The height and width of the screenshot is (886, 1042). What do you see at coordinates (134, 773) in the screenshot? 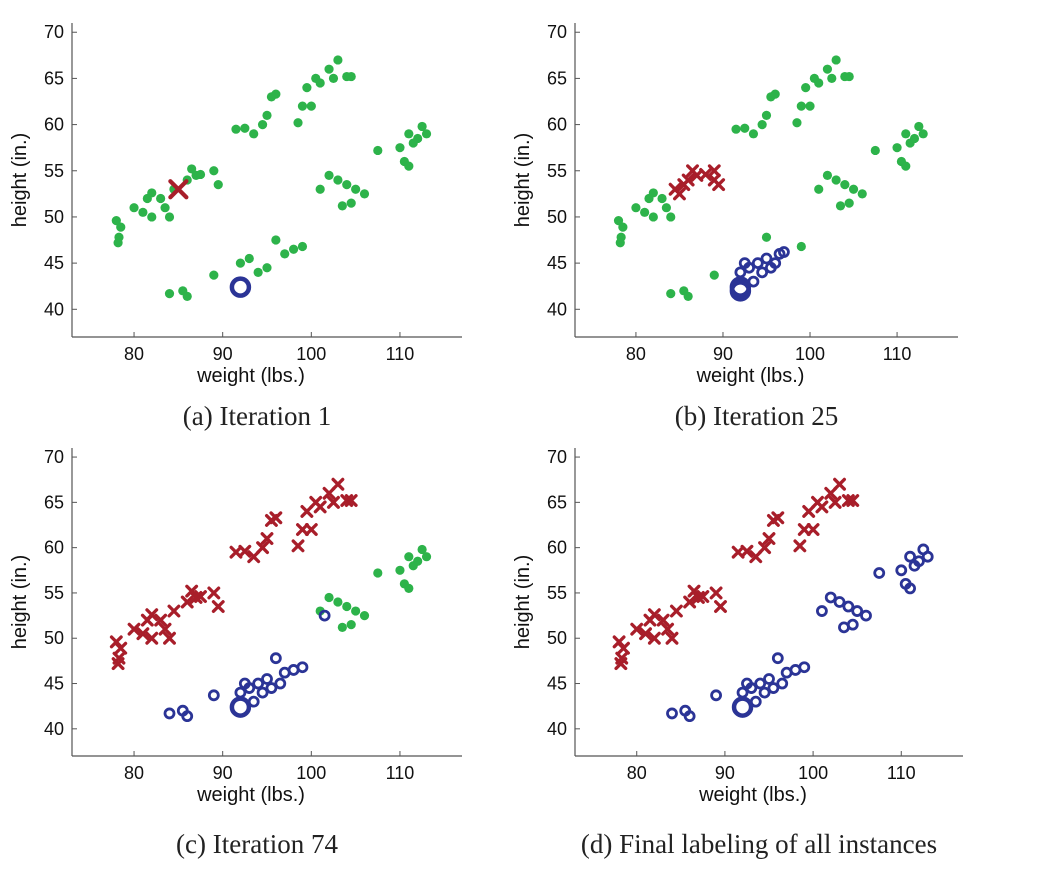
I see `x-tick-label: 80` at bounding box center [134, 773].